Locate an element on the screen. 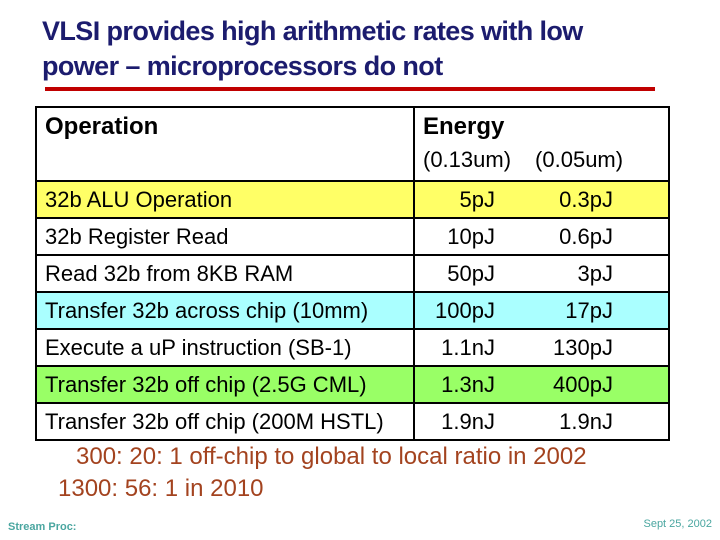  operation-cell: Transfer 32b off chip (200M HSTL) is located at coordinates (226, 421).